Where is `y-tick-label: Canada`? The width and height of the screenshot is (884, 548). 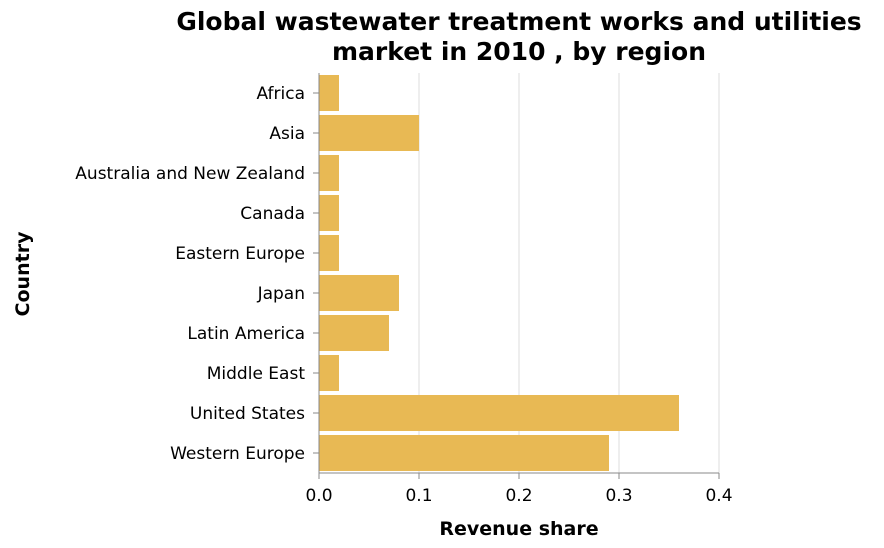 y-tick-label: Canada is located at coordinates (272, 214).